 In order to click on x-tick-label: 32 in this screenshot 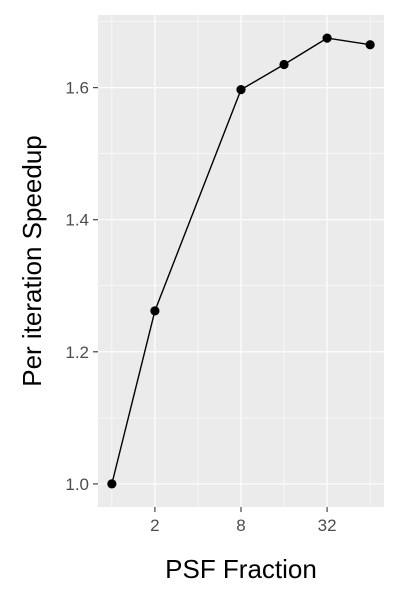, I will do `click(327, 525)`.